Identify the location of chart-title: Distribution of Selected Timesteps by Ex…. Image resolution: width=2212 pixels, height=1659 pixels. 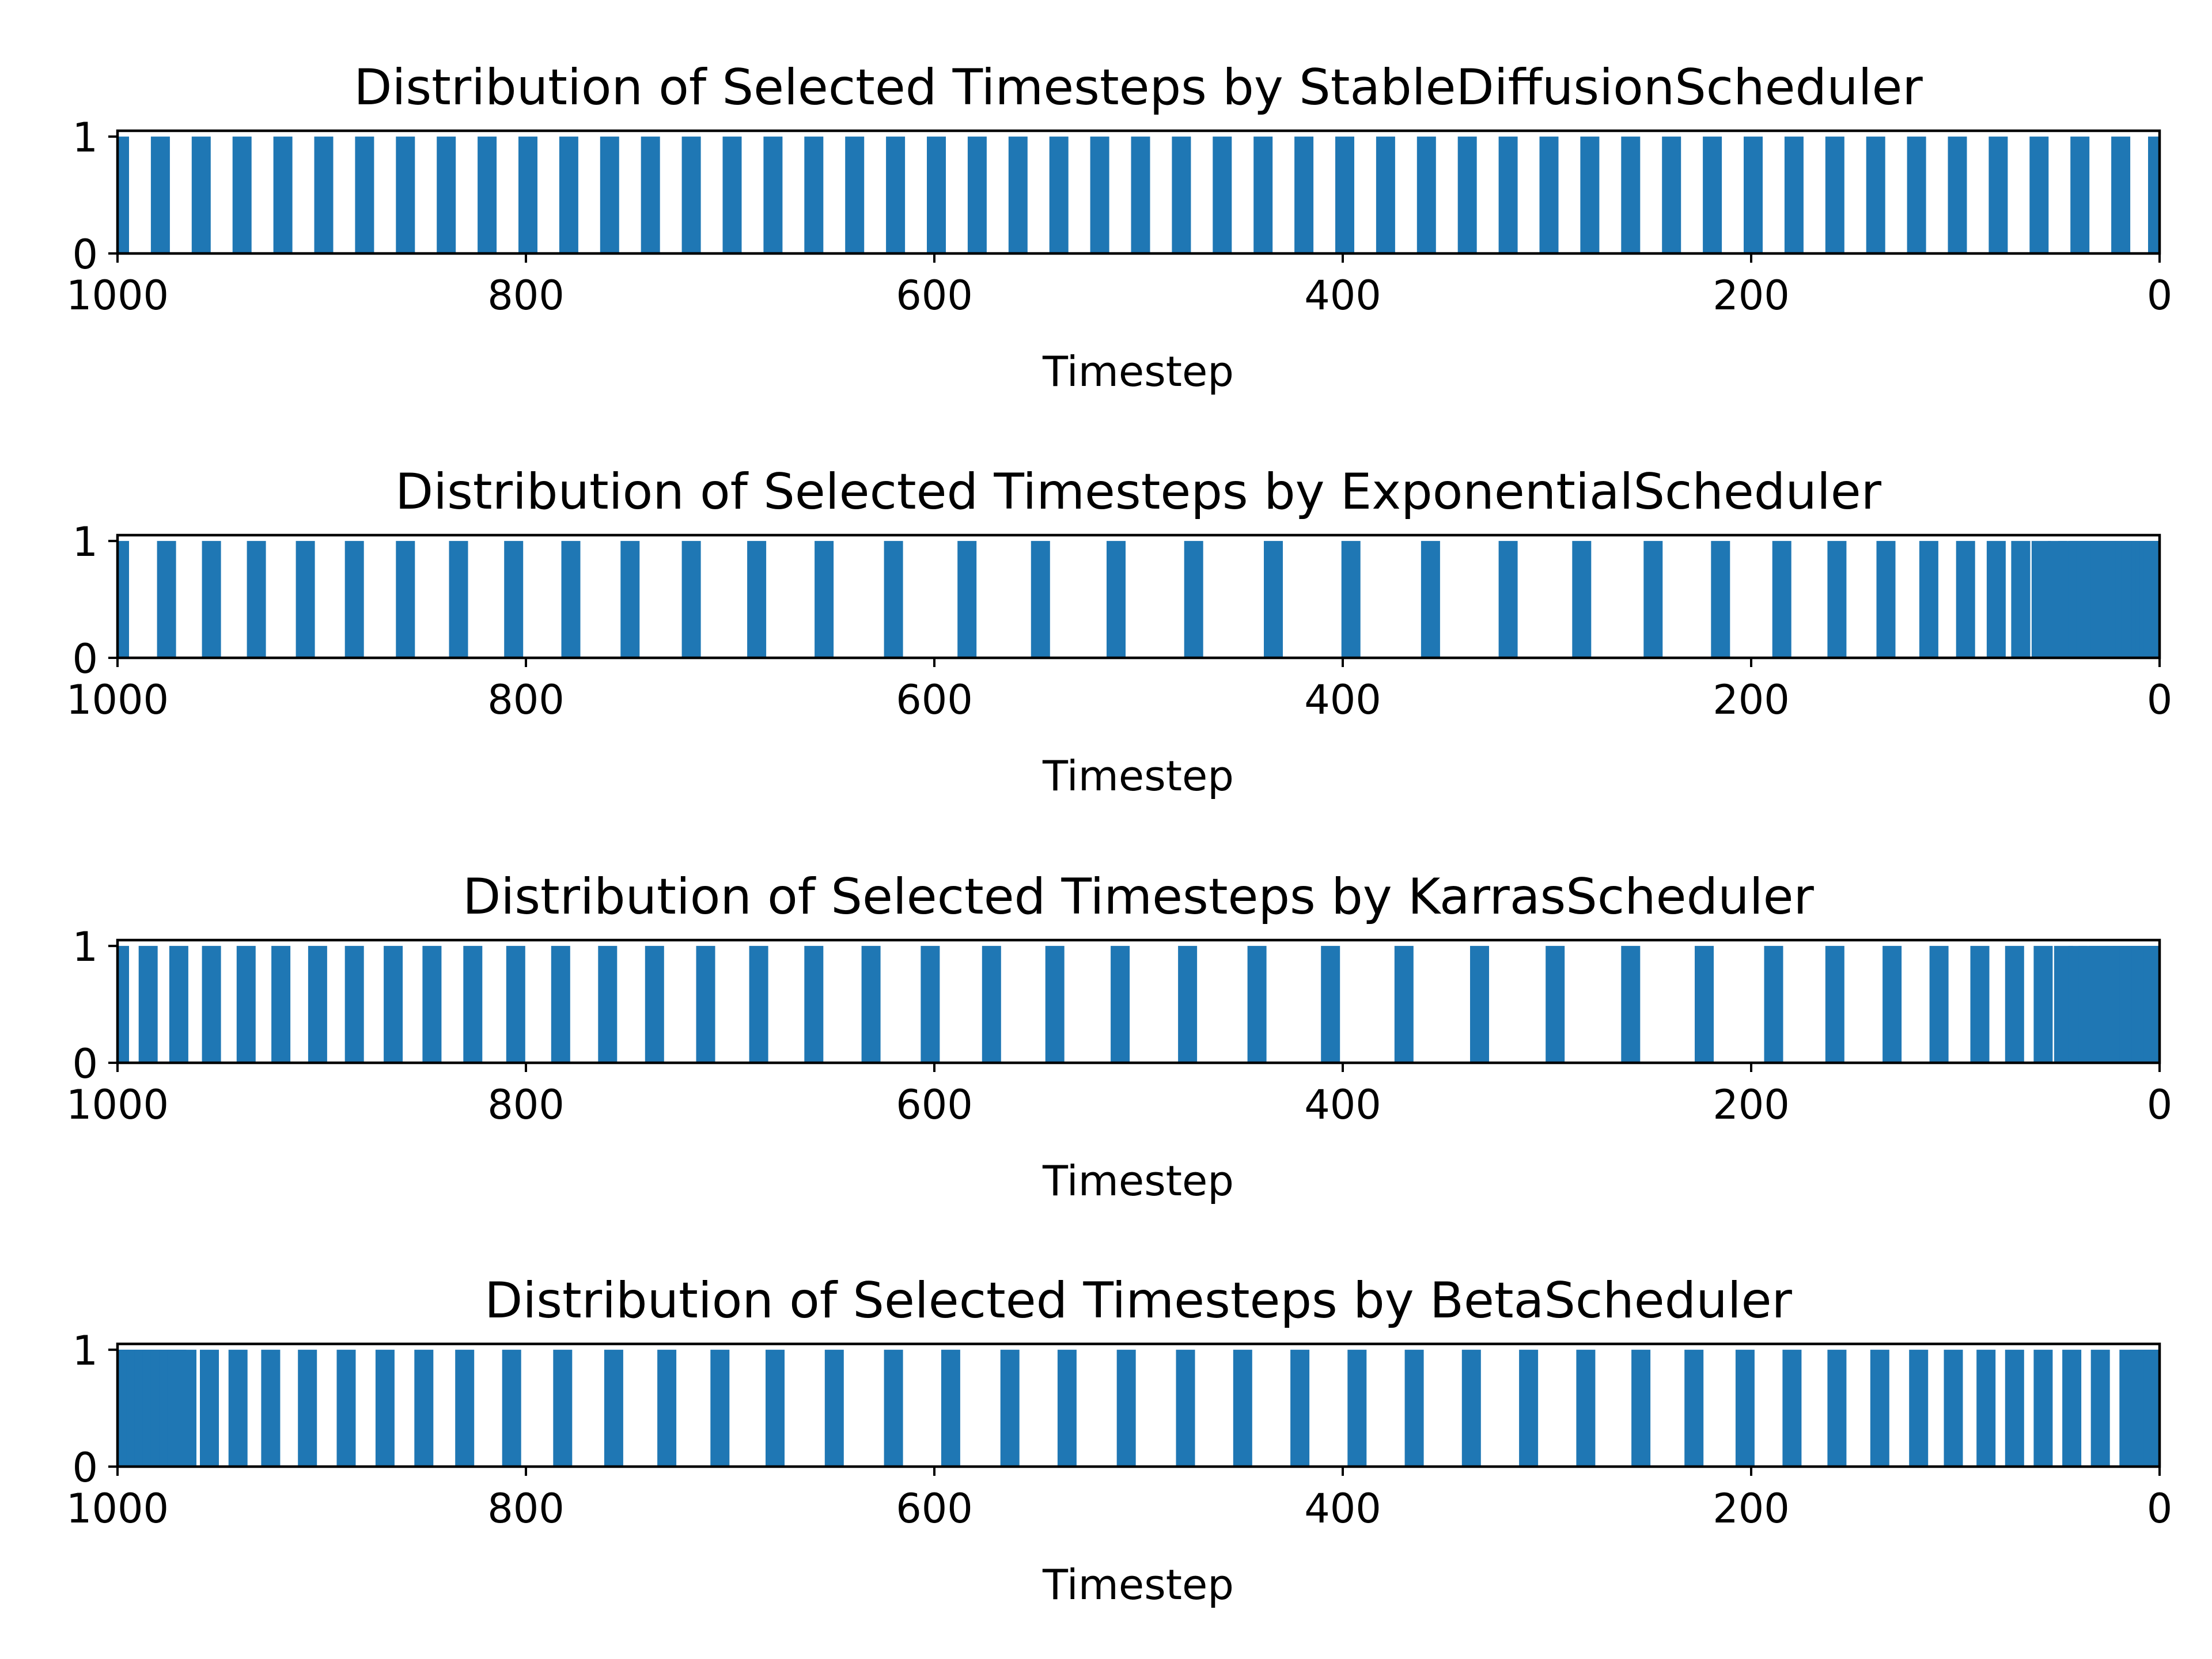
(1138, 492).